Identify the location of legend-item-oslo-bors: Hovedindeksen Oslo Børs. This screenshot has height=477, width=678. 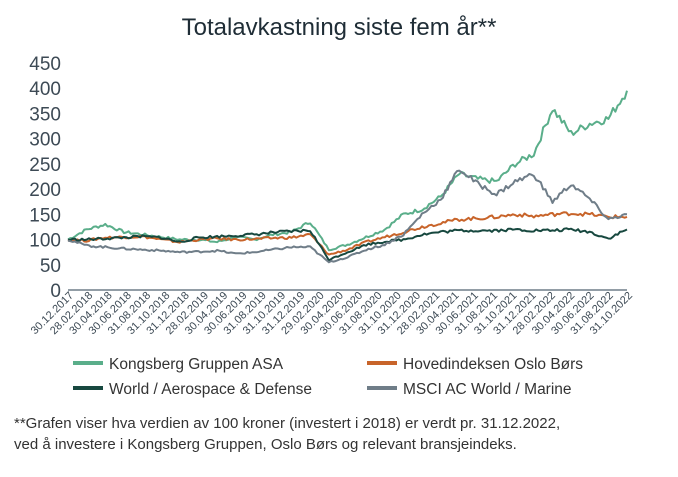
(475, 365).